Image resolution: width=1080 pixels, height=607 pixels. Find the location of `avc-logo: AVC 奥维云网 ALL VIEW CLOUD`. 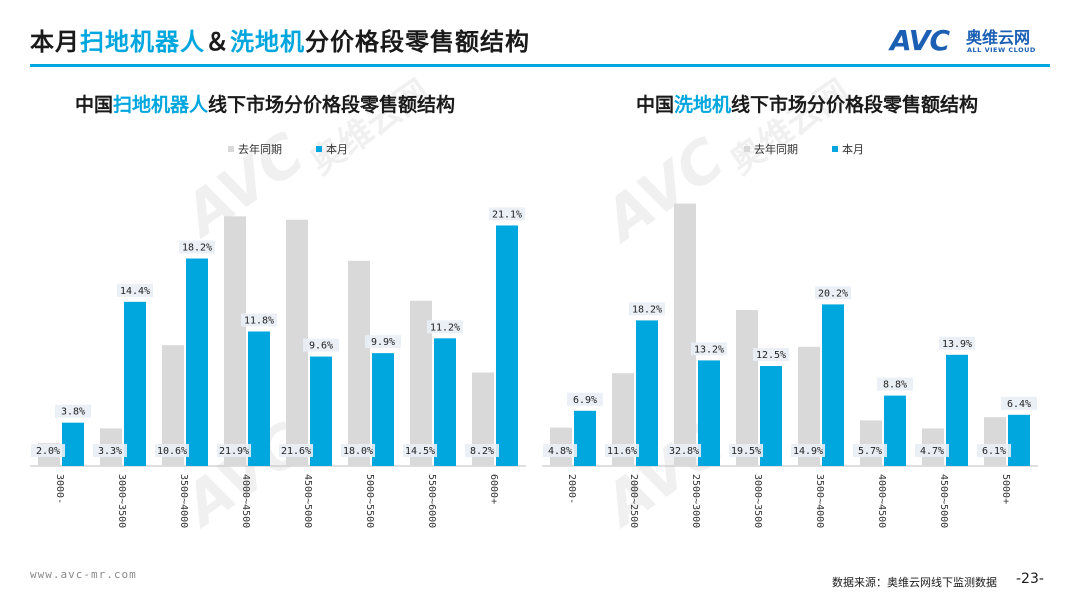

avc-logo: AVC 奥维云网 ALL VIEW CLOUD is located at coordinates (975, 42).